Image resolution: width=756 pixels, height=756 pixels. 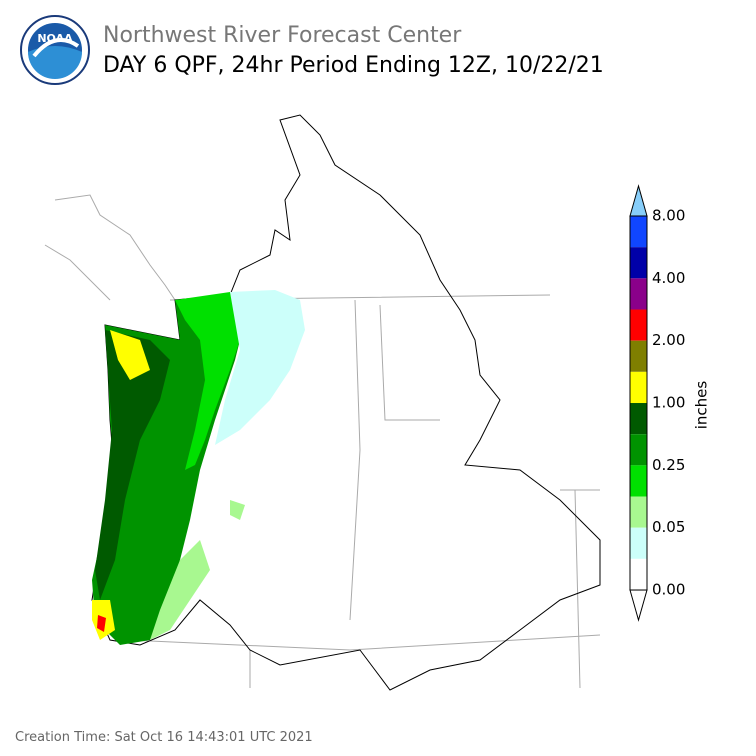 I want to click on legend: 8.00 4.00 2.00 1.00 0.25 0.05 0.00, so click(x=657, y=403).